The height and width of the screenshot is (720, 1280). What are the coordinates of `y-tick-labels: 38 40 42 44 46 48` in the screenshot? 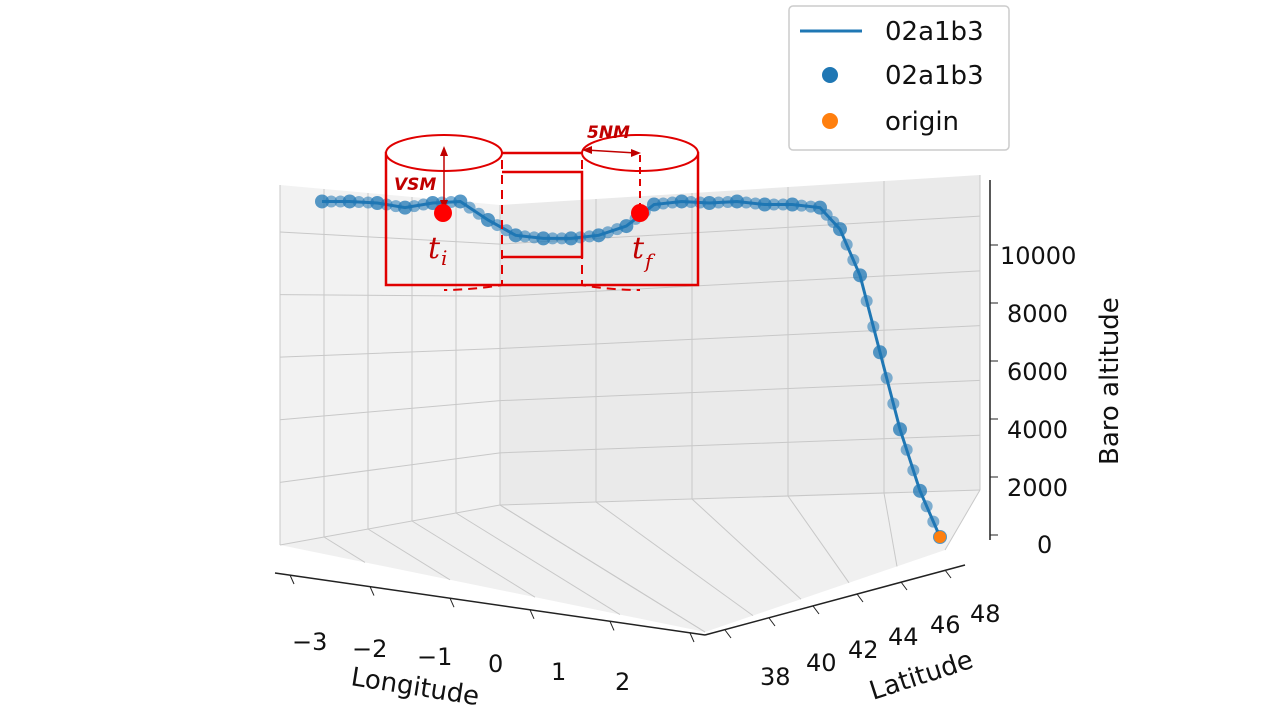 It's located at (880, 645).